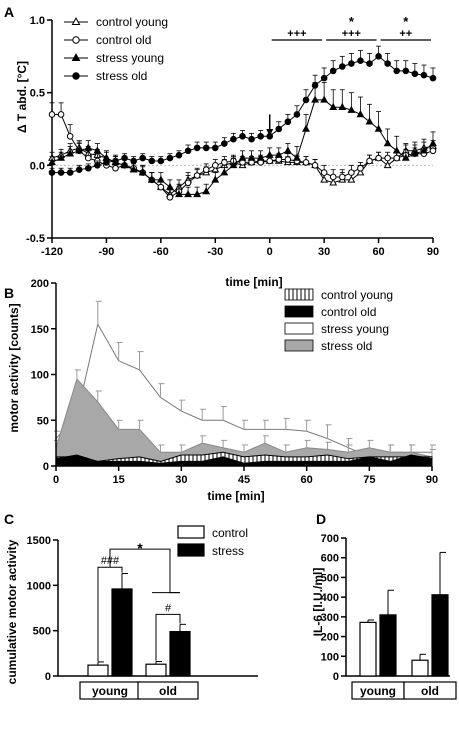  I want to click on chart-b-x-tick-label: 75, so click(369, 480).